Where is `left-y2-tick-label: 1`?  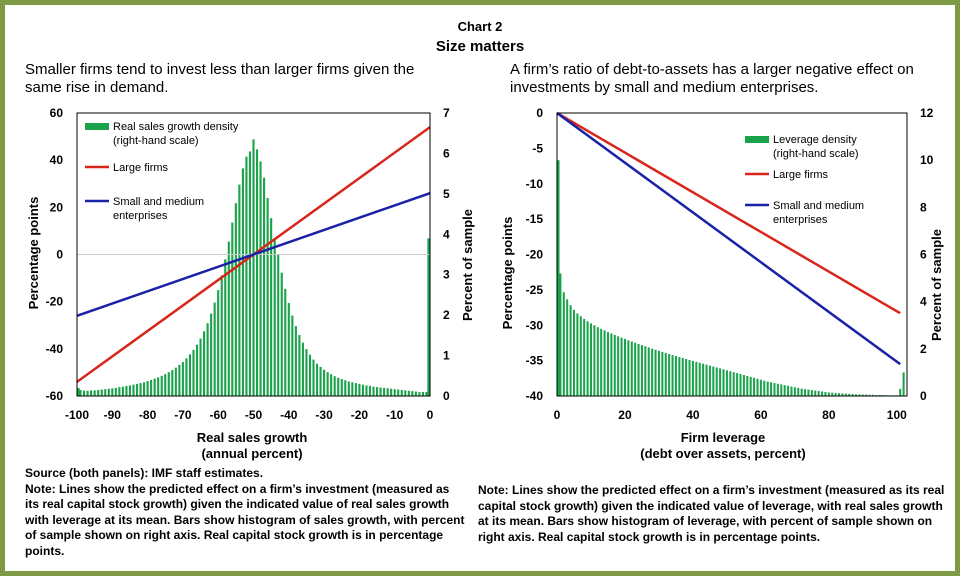
left-y2-tick-label: 1 is located at coordinates (446, 356).